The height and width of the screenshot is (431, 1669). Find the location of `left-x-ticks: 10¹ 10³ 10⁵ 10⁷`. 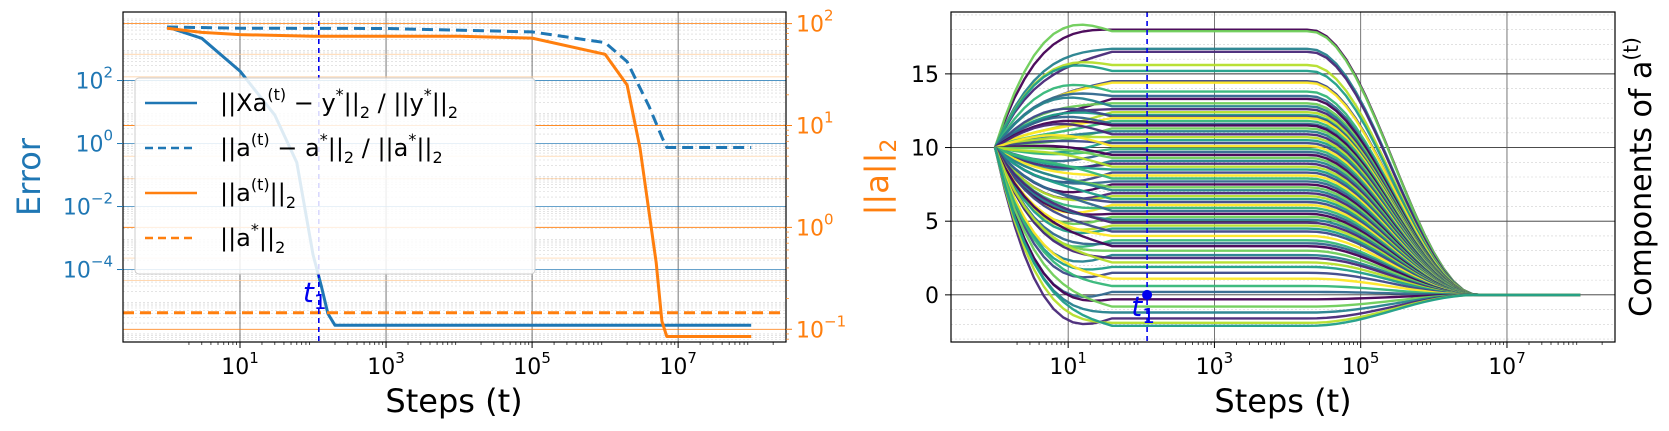

left-x-ticks: 10¹ 10³ 10⁵ 10⁷ is located at coordinates (481, 361).